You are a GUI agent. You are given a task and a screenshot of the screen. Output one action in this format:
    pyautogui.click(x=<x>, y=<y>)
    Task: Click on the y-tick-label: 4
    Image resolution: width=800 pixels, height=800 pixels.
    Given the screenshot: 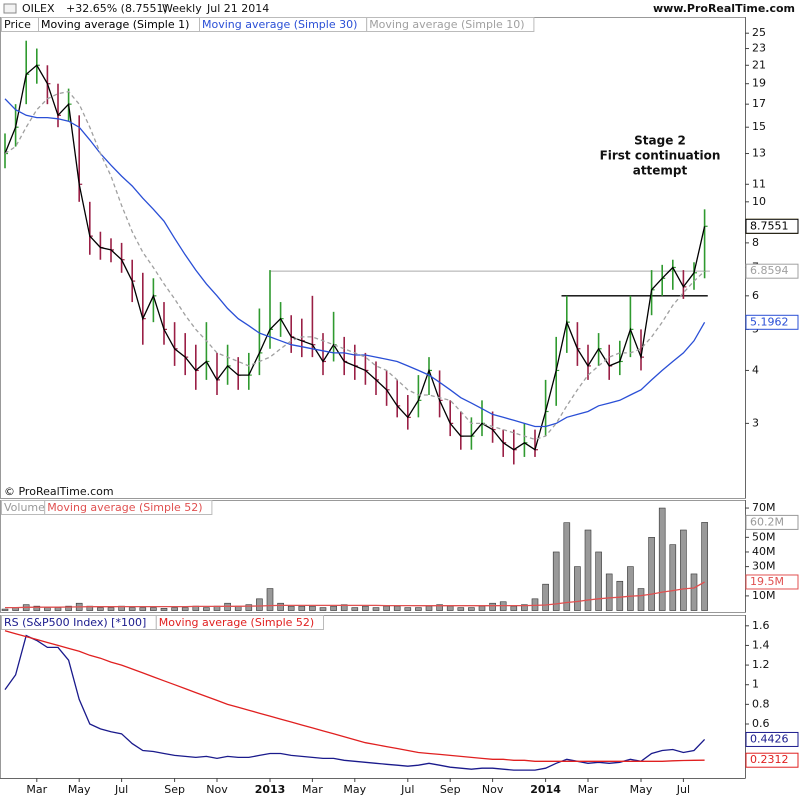 What is the action you would take?
    pyautogui.click(x=755, y=369)
    